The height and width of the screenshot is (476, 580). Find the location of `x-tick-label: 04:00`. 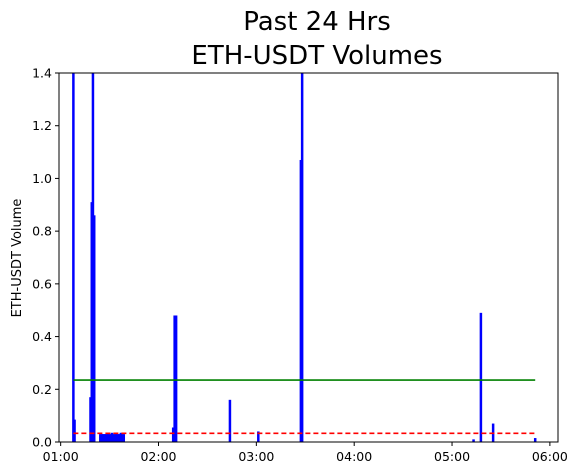

x-tick-label: 04:00 is located at coordinates (354, 456).